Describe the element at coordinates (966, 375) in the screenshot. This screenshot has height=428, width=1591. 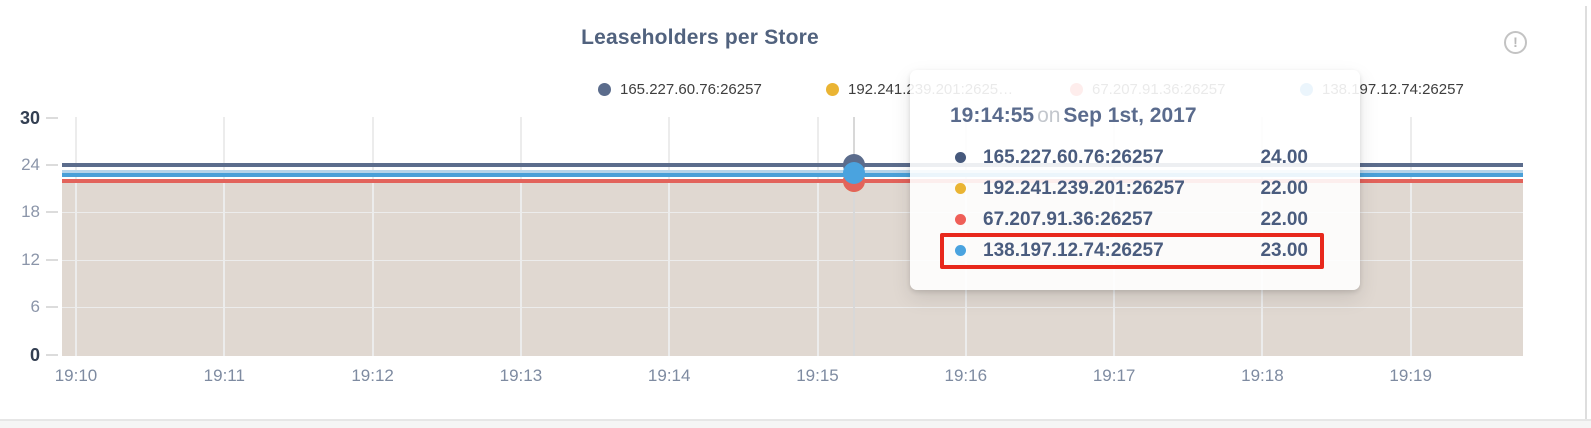
I see `x-axis-label: 19:16` at that location.